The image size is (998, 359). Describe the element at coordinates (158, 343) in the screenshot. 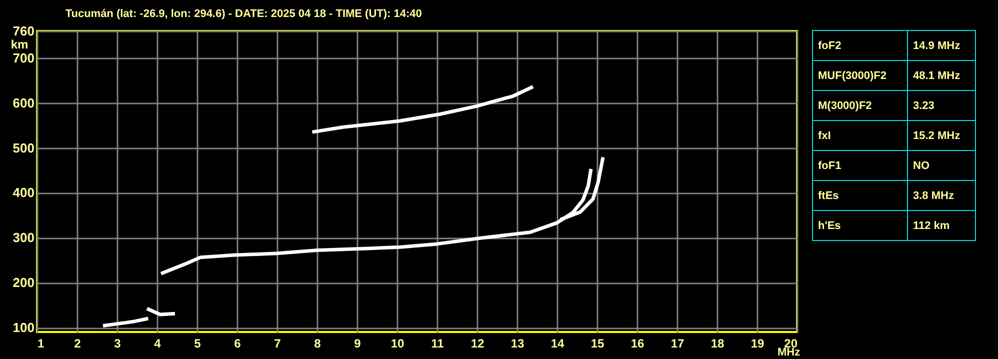

I see `x-tick-label: 4` at that location.